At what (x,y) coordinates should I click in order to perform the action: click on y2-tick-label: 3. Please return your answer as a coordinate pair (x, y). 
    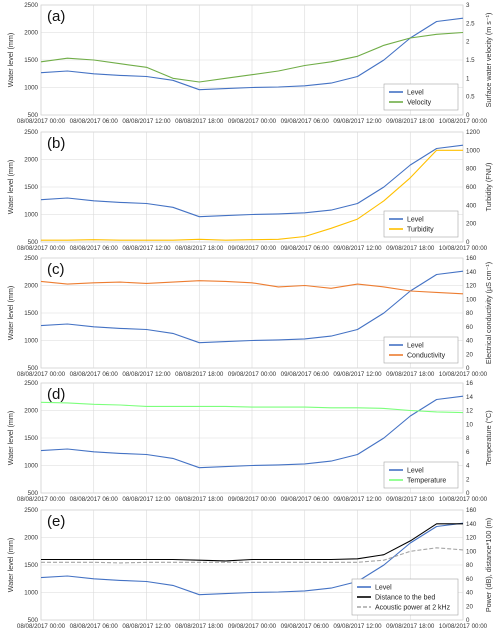
    Looking at the image, I should click on (468, 5).